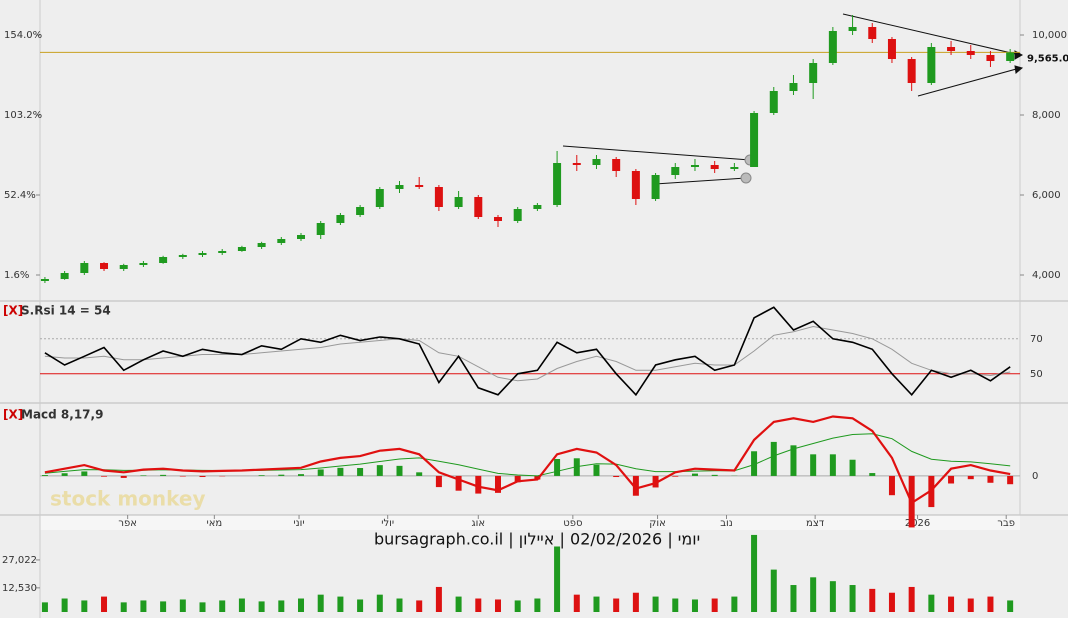  I want to click on x-tick-label: מאי, so click(214, 523).